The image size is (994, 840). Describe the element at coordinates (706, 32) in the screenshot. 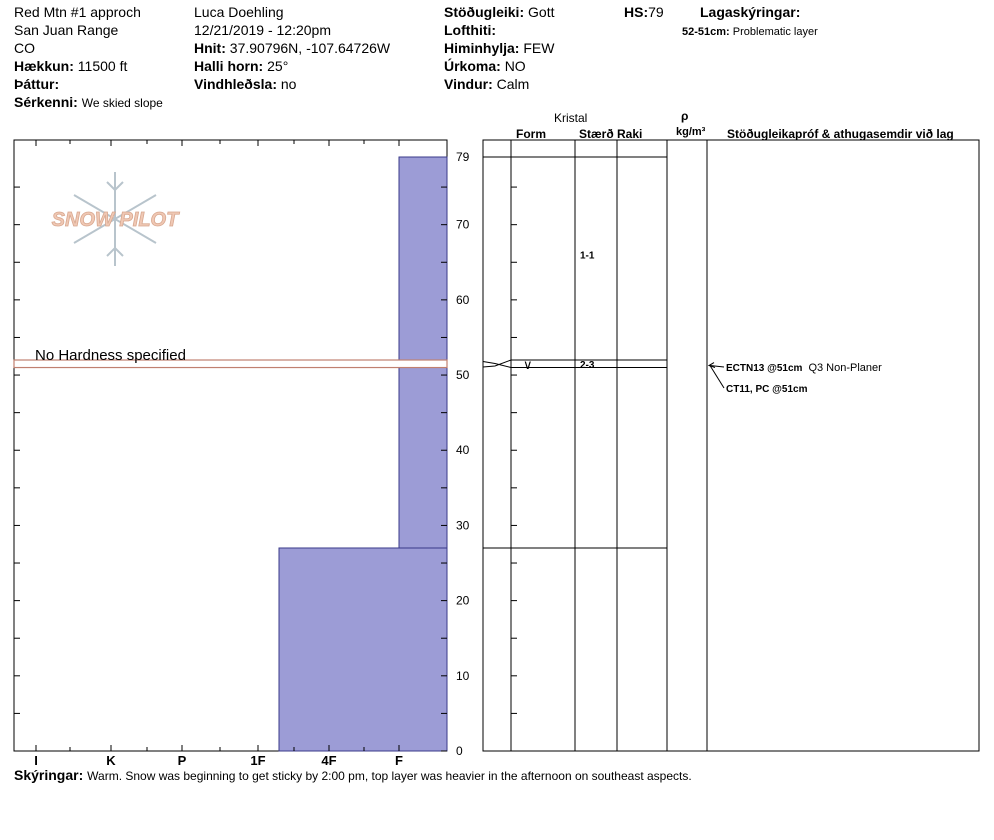

I see `layer-note-range: 52-51cm:` at that location.